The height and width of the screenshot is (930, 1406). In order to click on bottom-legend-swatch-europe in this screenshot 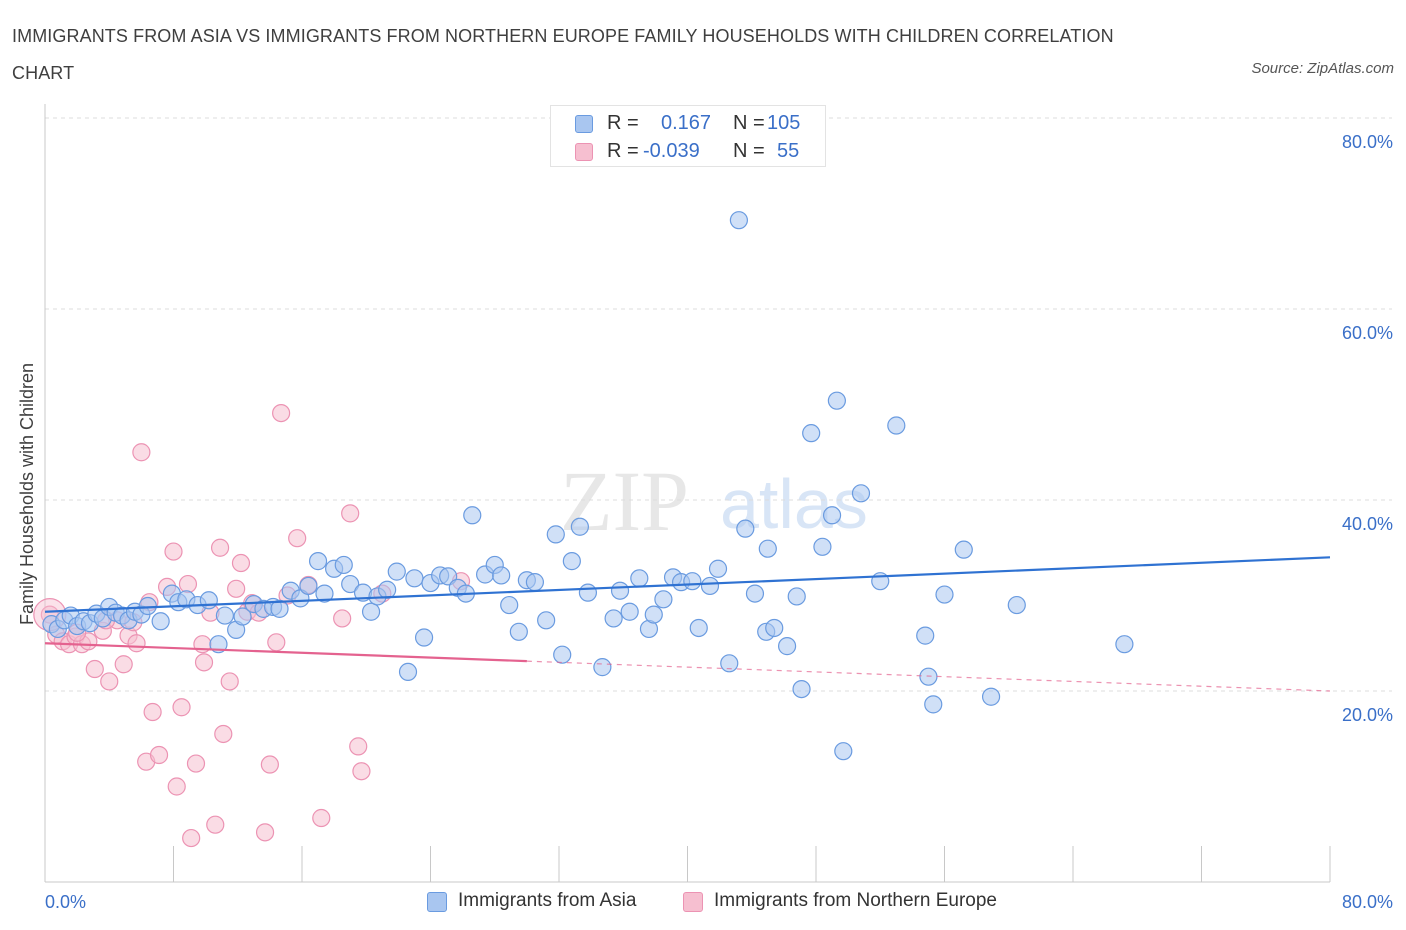, I will do `click(693, 902)`.